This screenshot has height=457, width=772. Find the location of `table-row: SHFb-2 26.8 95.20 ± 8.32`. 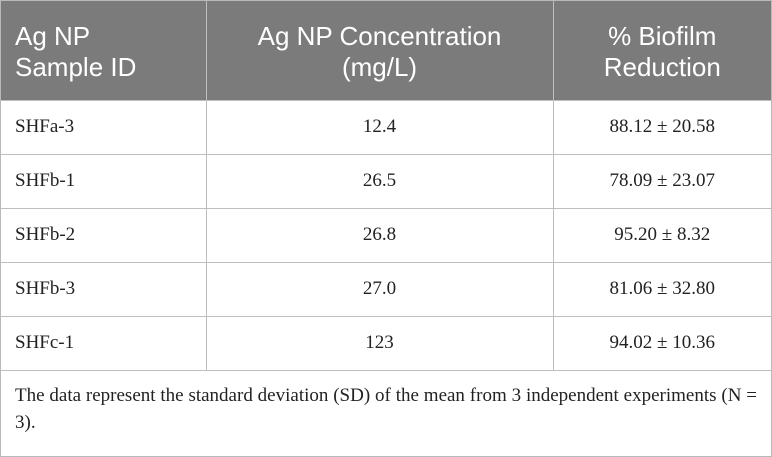

table-row: SHFb-2 26.8 95.20 ± 8.32 is located at coordinates (386, 234).